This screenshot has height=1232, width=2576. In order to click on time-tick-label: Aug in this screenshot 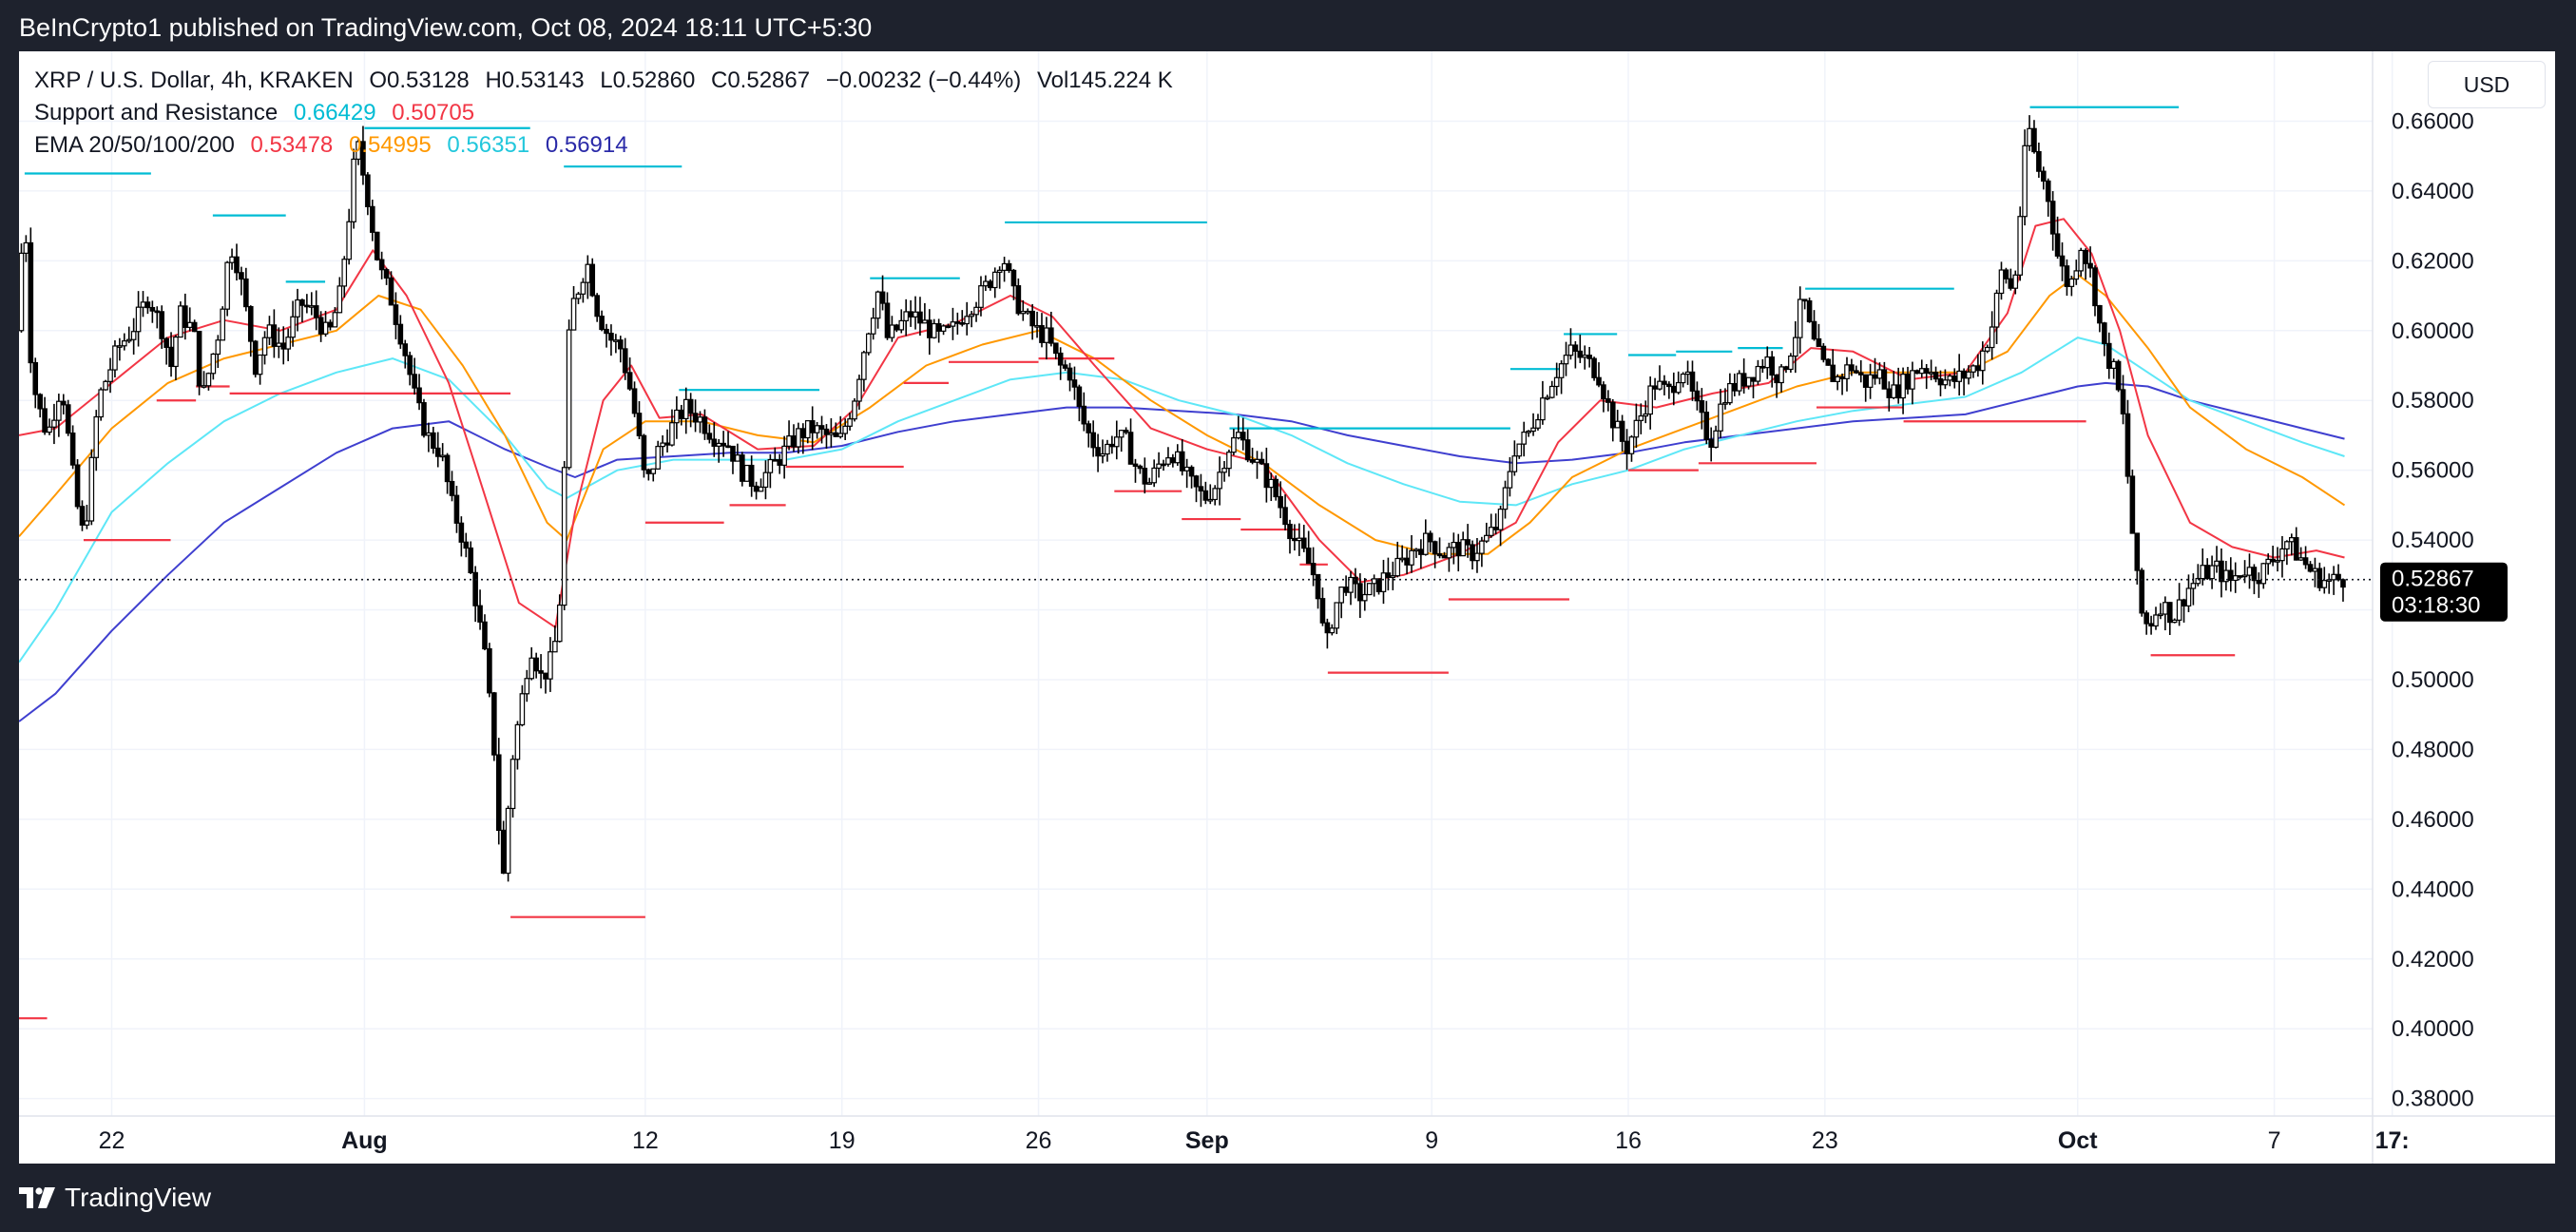, I will do `click(364, 1140)`.